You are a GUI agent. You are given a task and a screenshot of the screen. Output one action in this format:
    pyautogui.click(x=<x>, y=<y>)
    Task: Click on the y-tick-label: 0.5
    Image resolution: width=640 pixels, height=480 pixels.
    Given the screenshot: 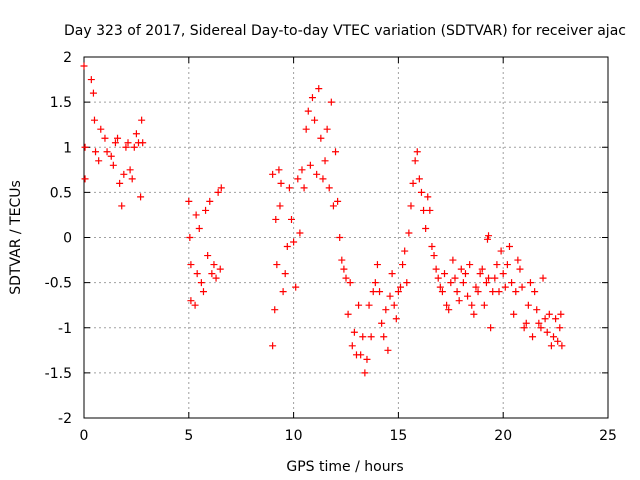 What is the action you would take?
    pyautogui.click(x=61, y=193)
    